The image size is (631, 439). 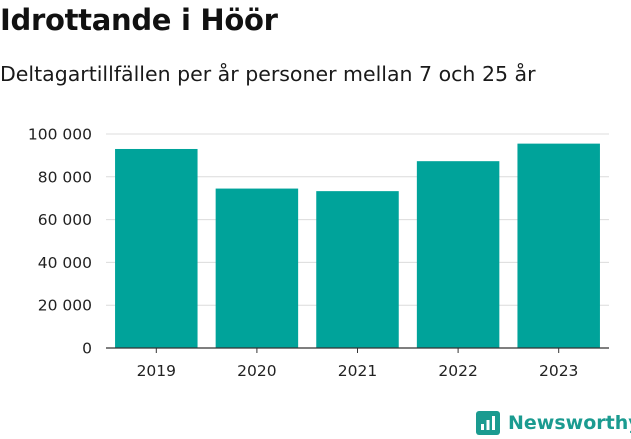 I want to click on bar-chart-logo-icon, so click(x=488, y=423).